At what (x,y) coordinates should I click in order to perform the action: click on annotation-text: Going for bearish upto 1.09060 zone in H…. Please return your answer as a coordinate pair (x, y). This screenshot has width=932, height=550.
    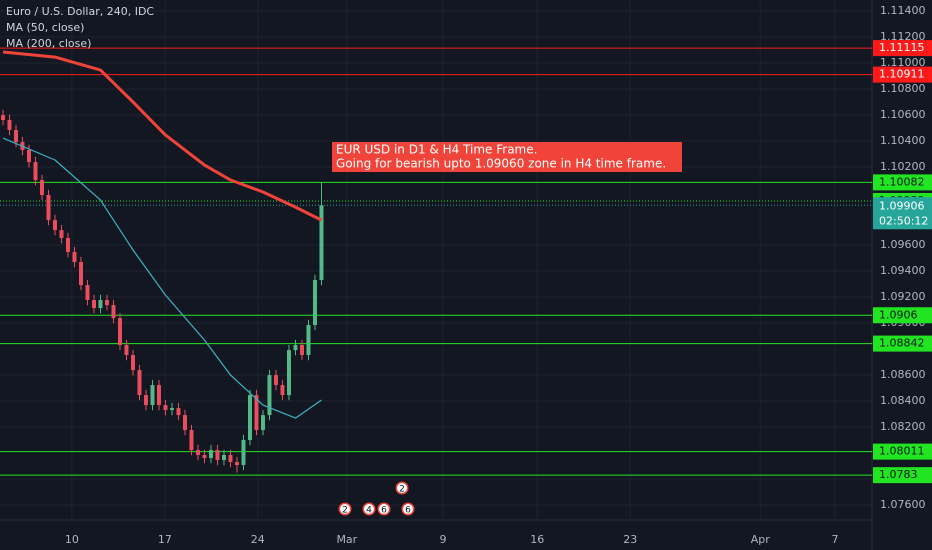
    Looking at the image, I should click on (501, 164).